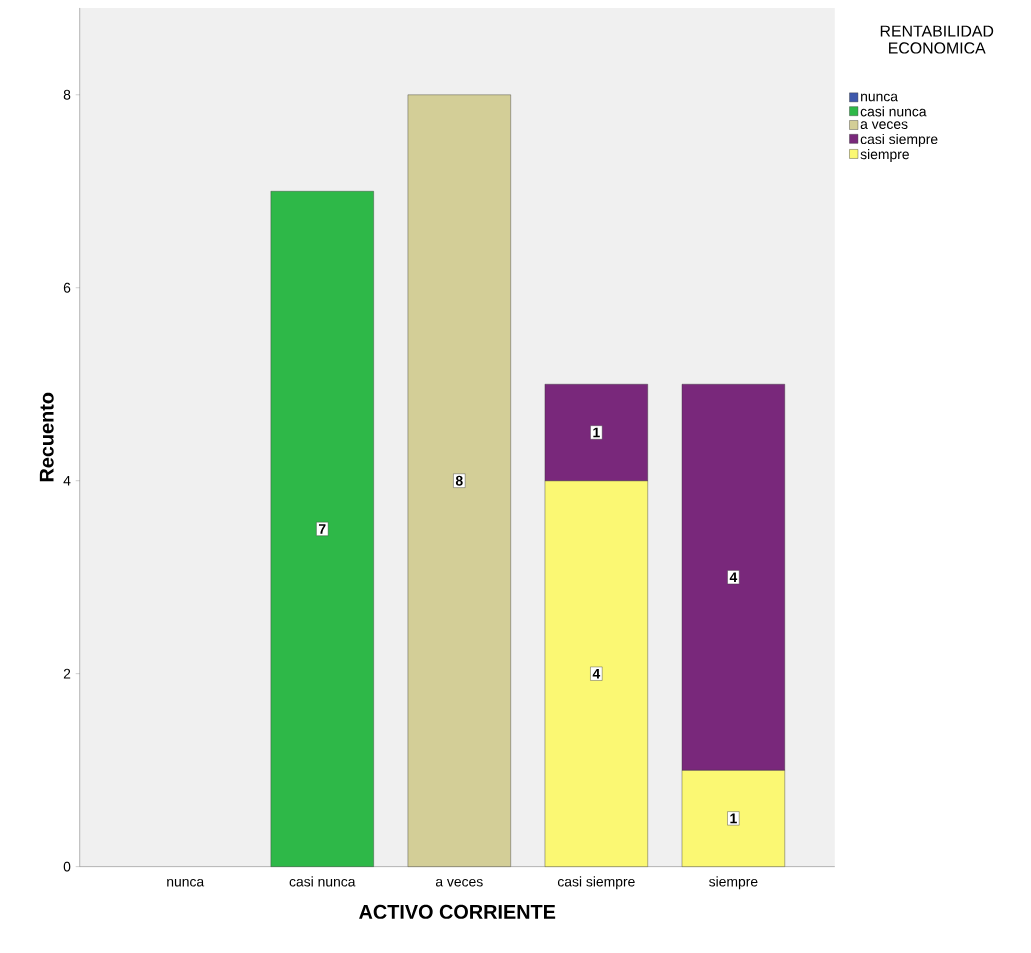  What do you see at coordinates (733, 883) in the screenshot?
I see `x-tick-label: siempre` at bounding box center [733, 883].